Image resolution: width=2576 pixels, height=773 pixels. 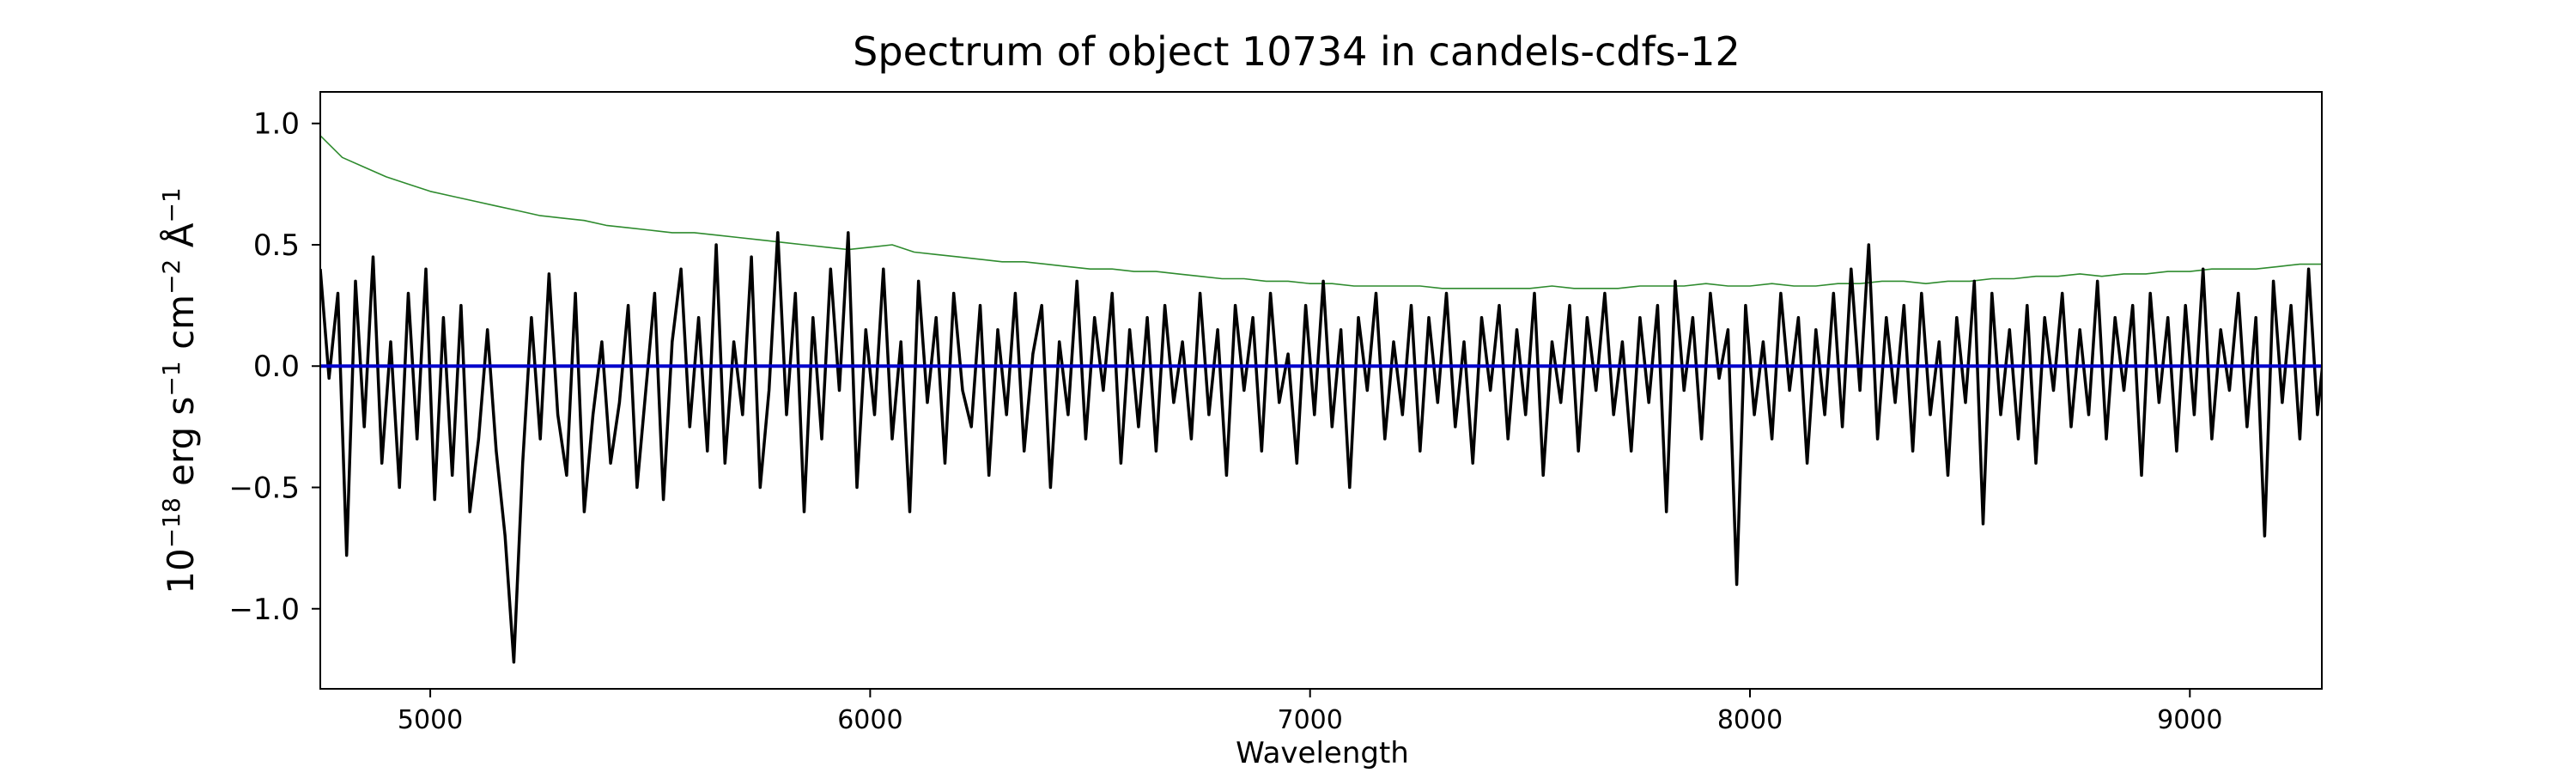 What do you see at coordinates (264, 489) in the screenshot?
I see `y-tick-label: −0.5` at bounding box center [264, 489].